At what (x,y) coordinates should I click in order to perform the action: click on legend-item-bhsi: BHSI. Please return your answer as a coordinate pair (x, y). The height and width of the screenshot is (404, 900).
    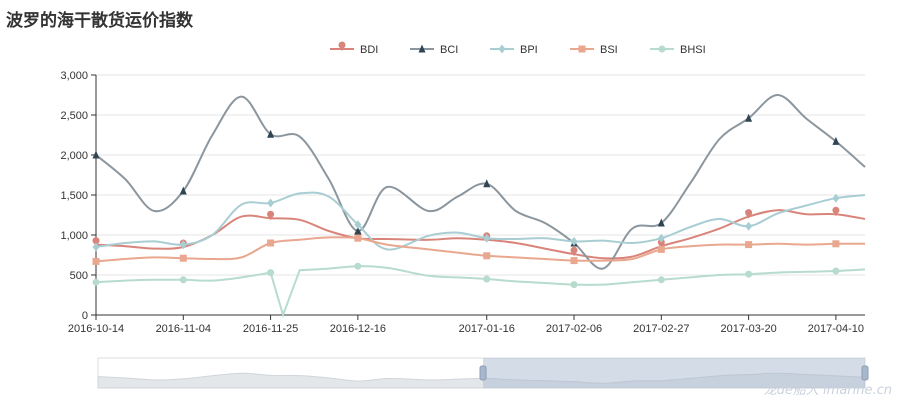
    Looking at the image, I should click on (678, 50).